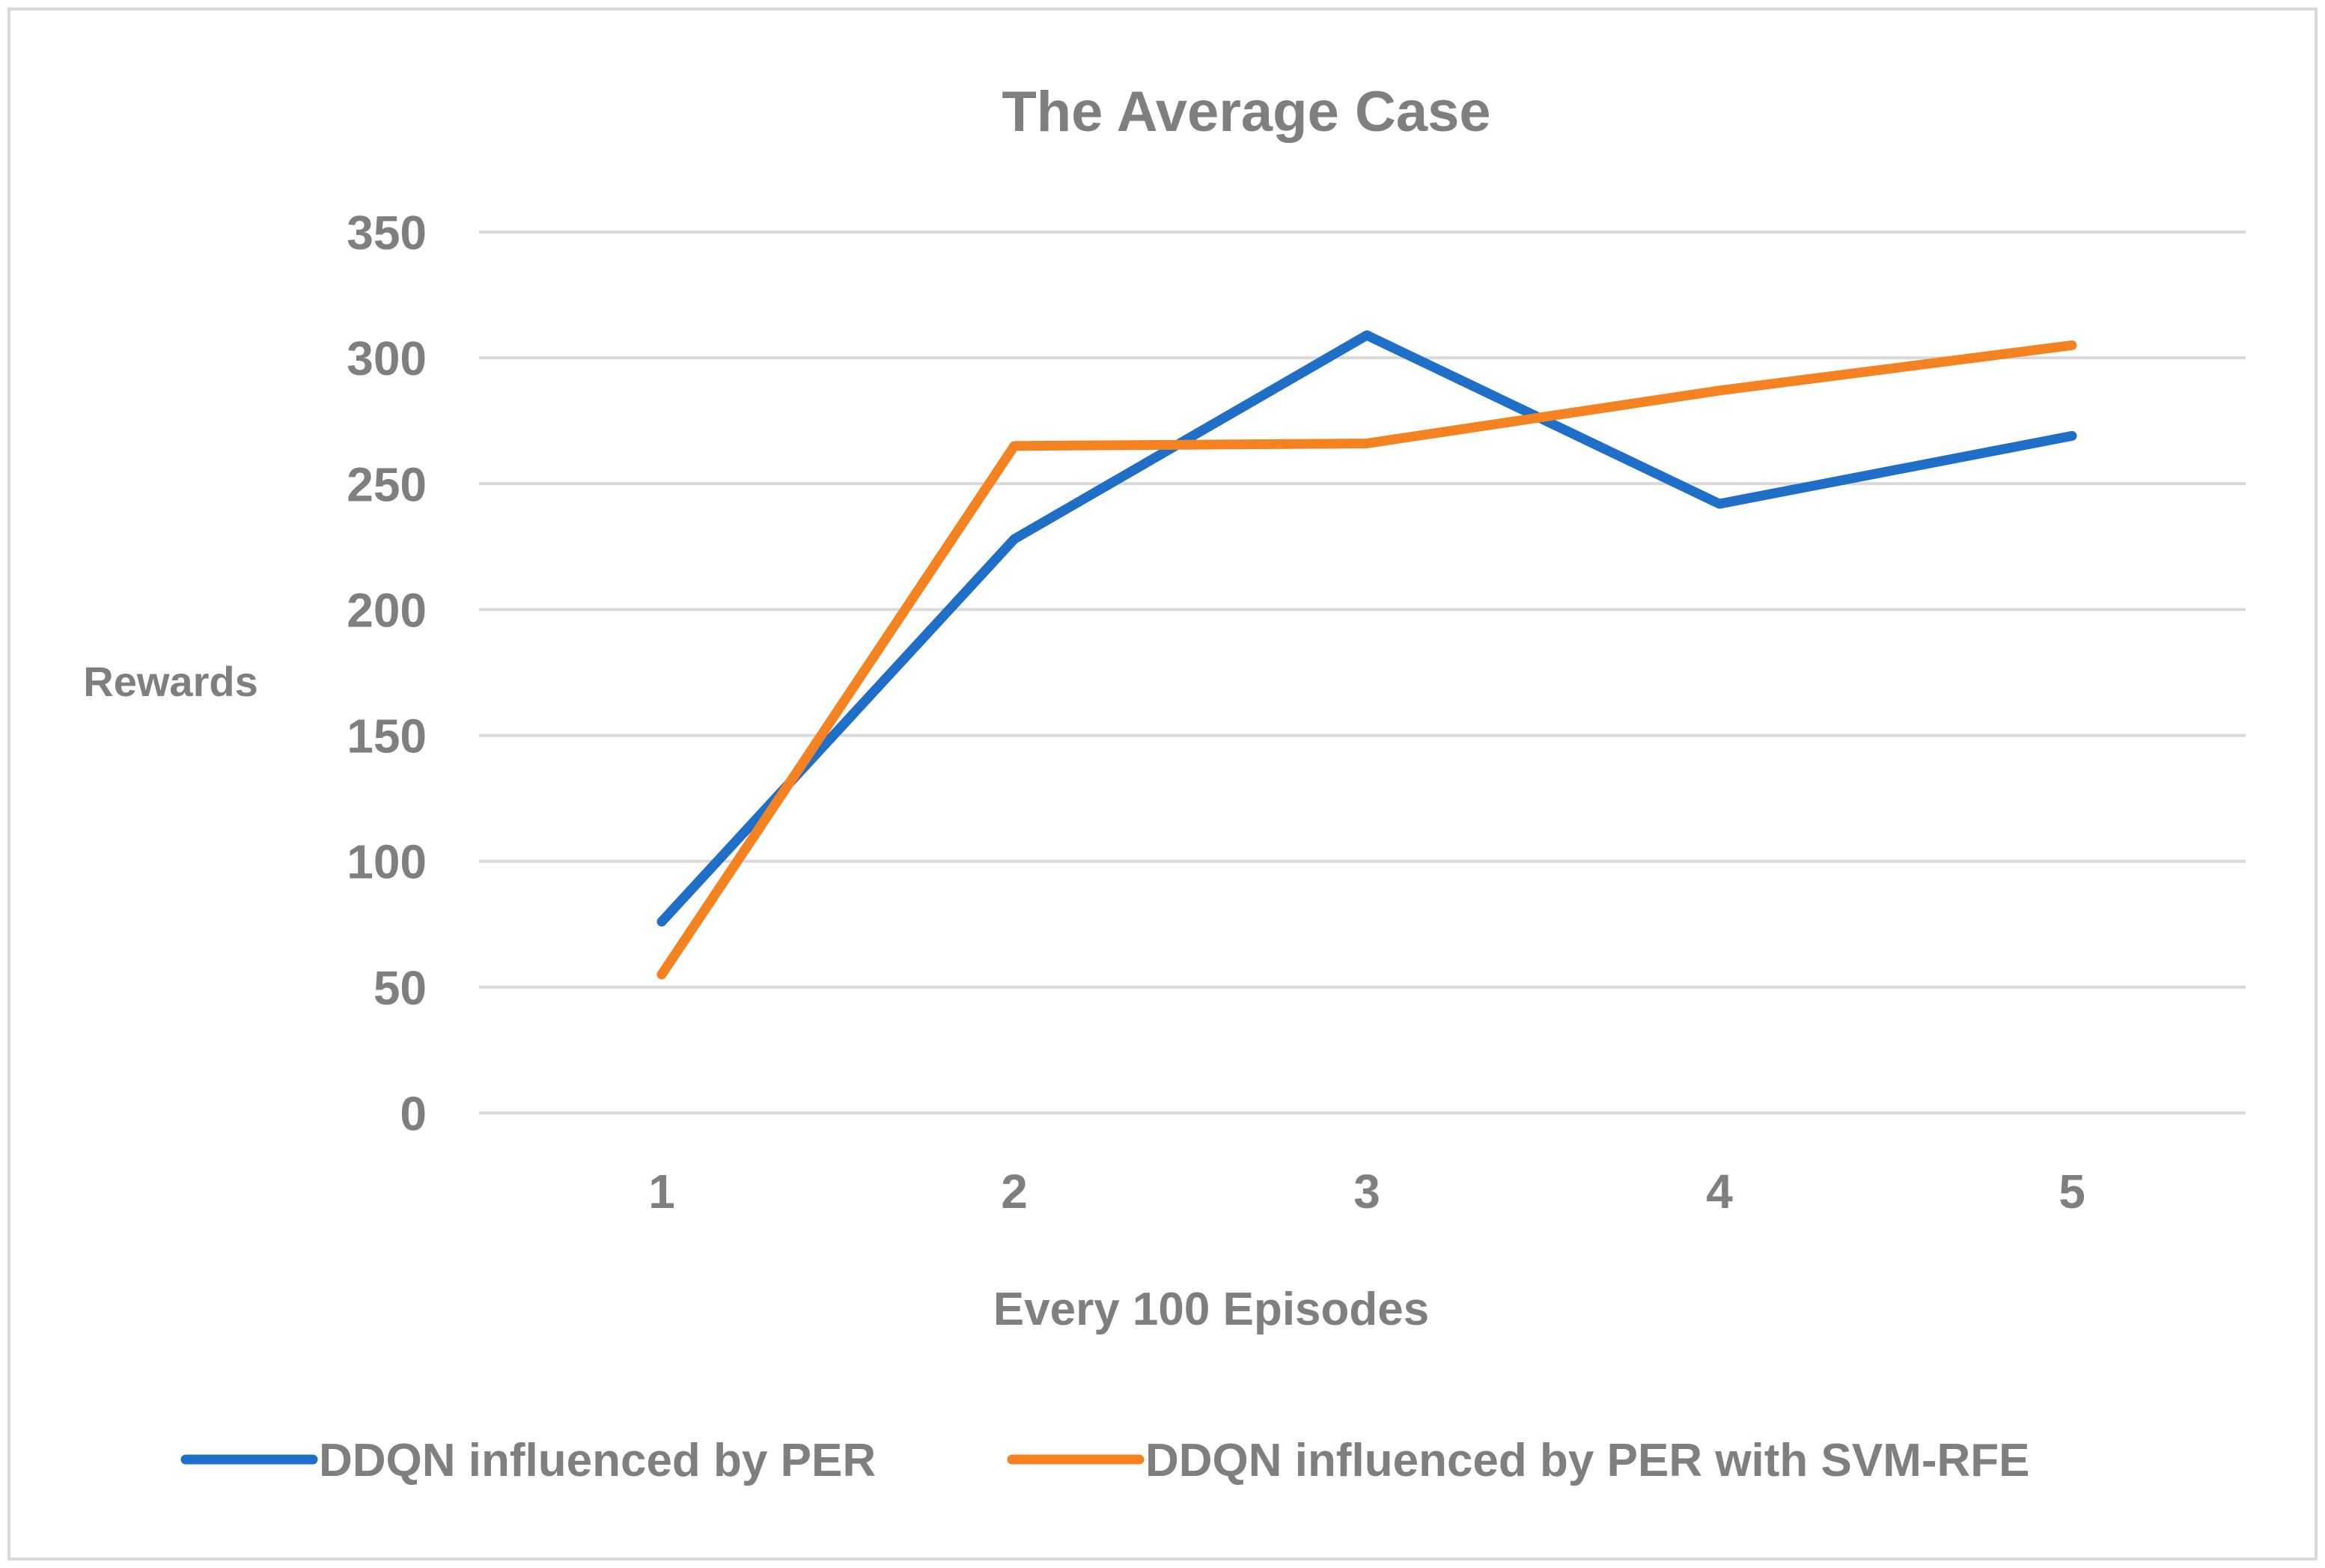 This screenshot has width=2325, height=1568. What do you see at coordinates (2072, 1192) in the screenshot?
I see `x-tick-label: 5` at bounding box center [2072, 1192].